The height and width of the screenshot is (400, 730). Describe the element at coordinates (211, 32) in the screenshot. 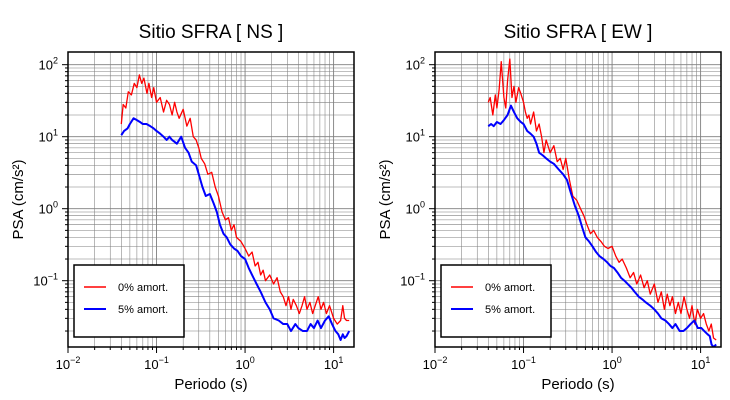

I see `chart-title: Sitio SFRA [ NS ]` at that location.